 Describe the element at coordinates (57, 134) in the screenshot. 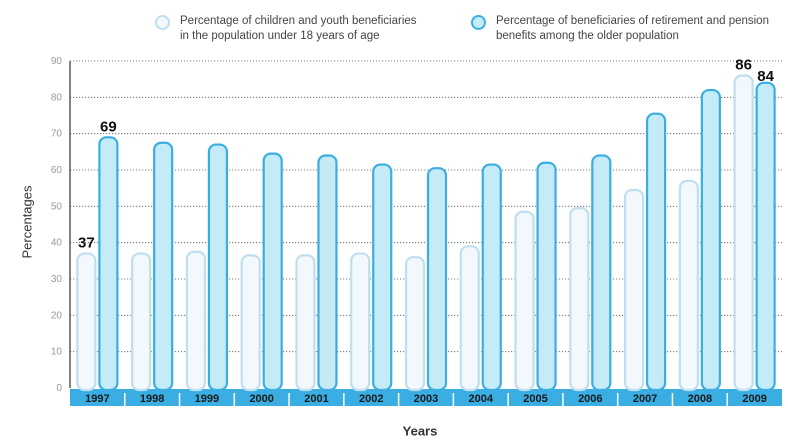

I see `y-tick-label: 70` at that location.